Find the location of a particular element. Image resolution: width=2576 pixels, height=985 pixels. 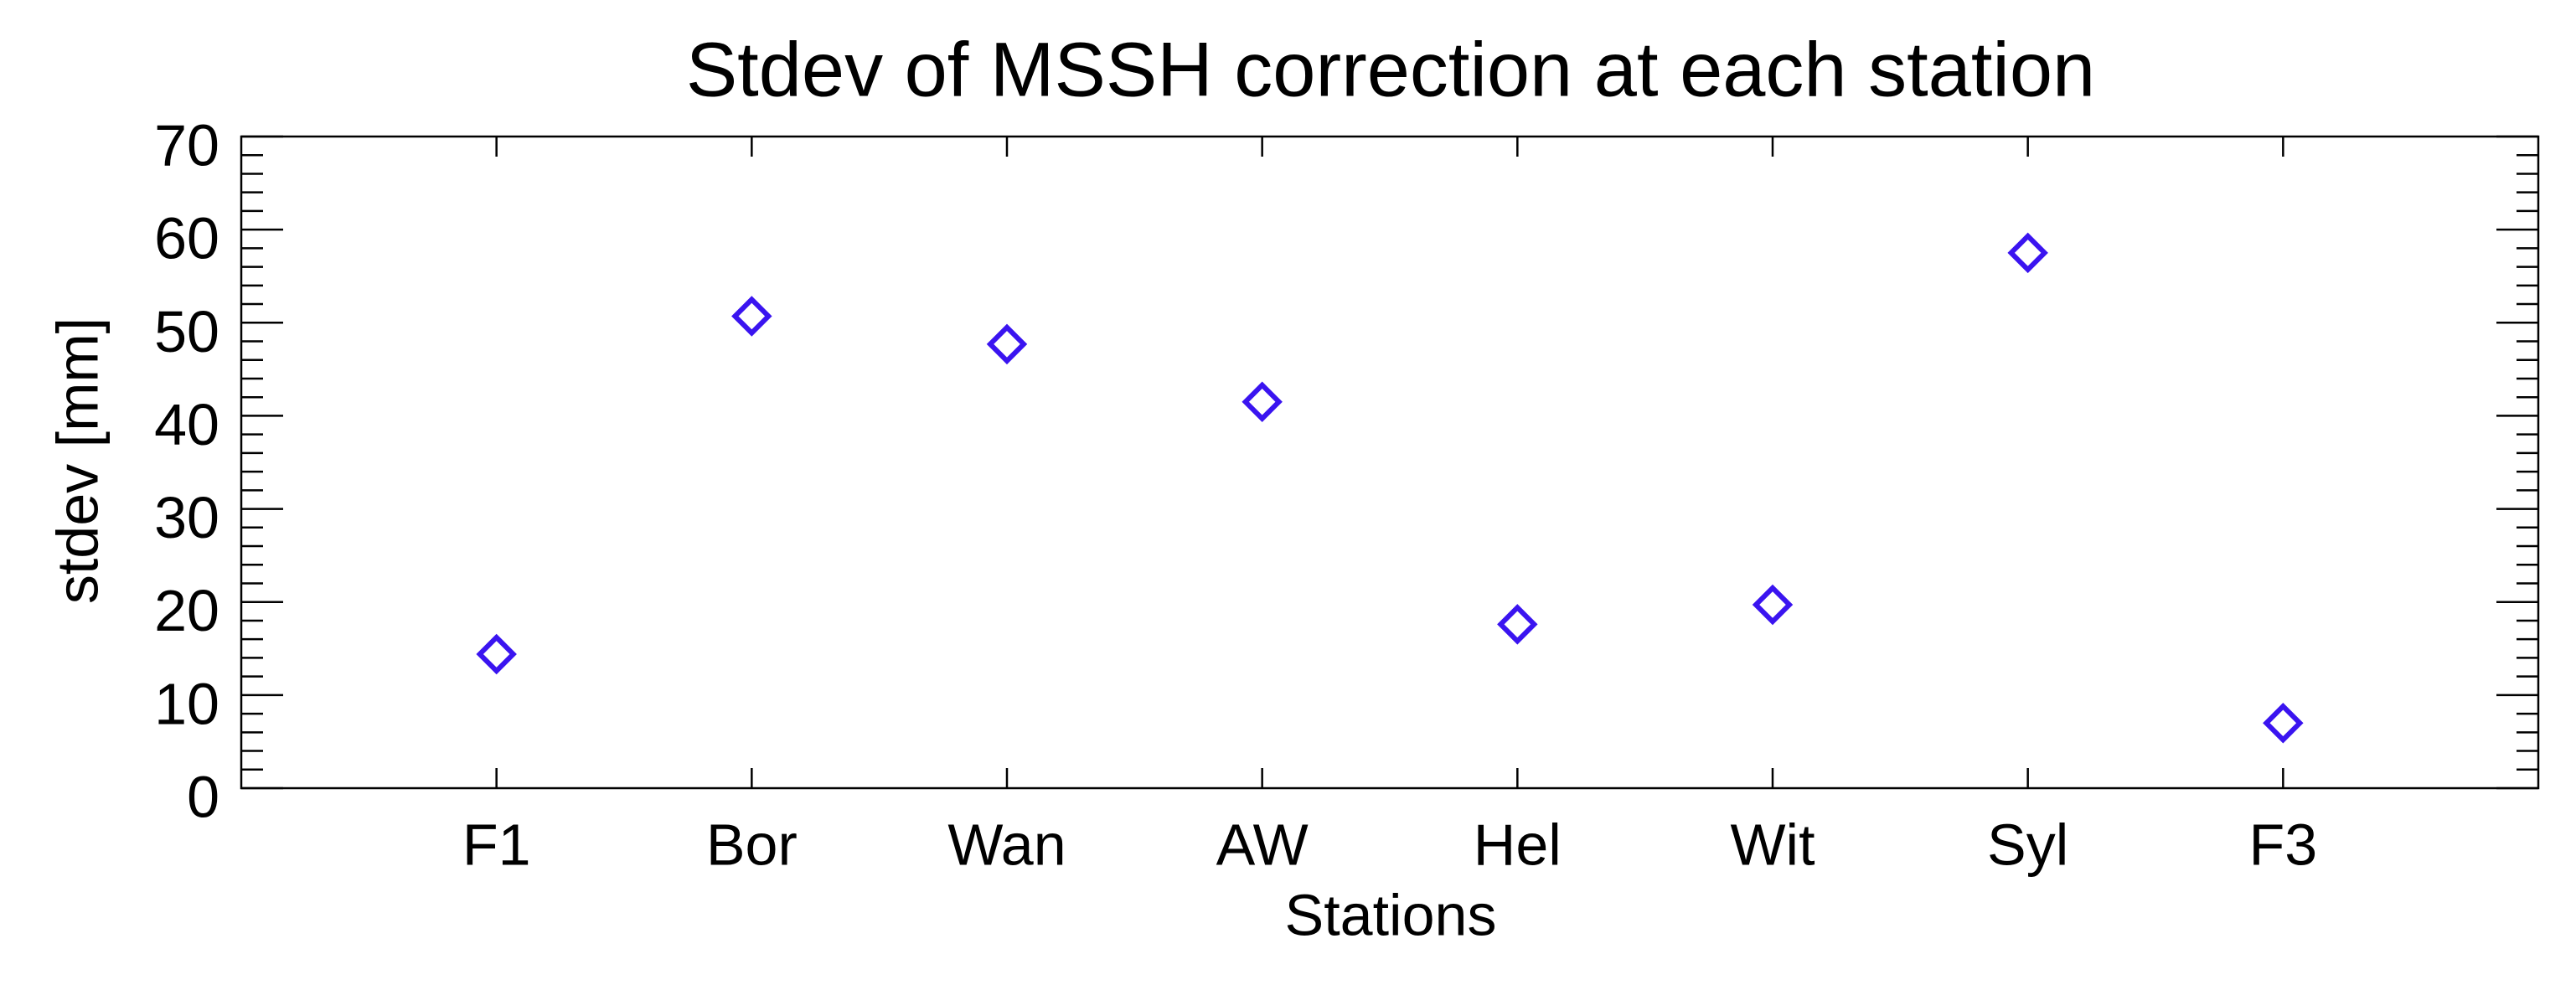

y-tick-label: 30 is located at coordinates (186, 517).